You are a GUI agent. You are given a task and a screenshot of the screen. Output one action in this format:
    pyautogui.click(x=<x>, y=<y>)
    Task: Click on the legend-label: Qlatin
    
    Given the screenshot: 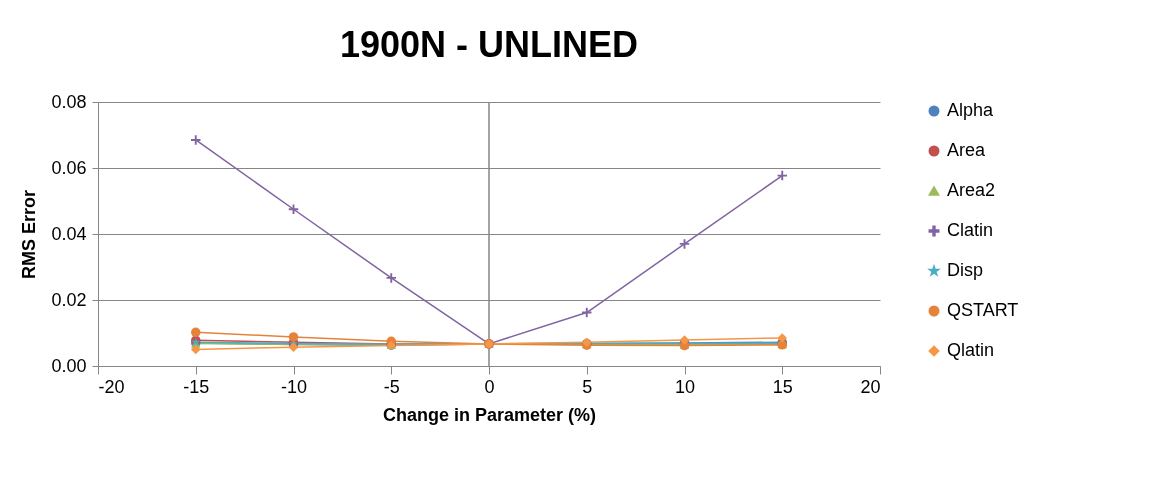 What is the action you would take?
    pyautogui.click(x=971, y=350)
    